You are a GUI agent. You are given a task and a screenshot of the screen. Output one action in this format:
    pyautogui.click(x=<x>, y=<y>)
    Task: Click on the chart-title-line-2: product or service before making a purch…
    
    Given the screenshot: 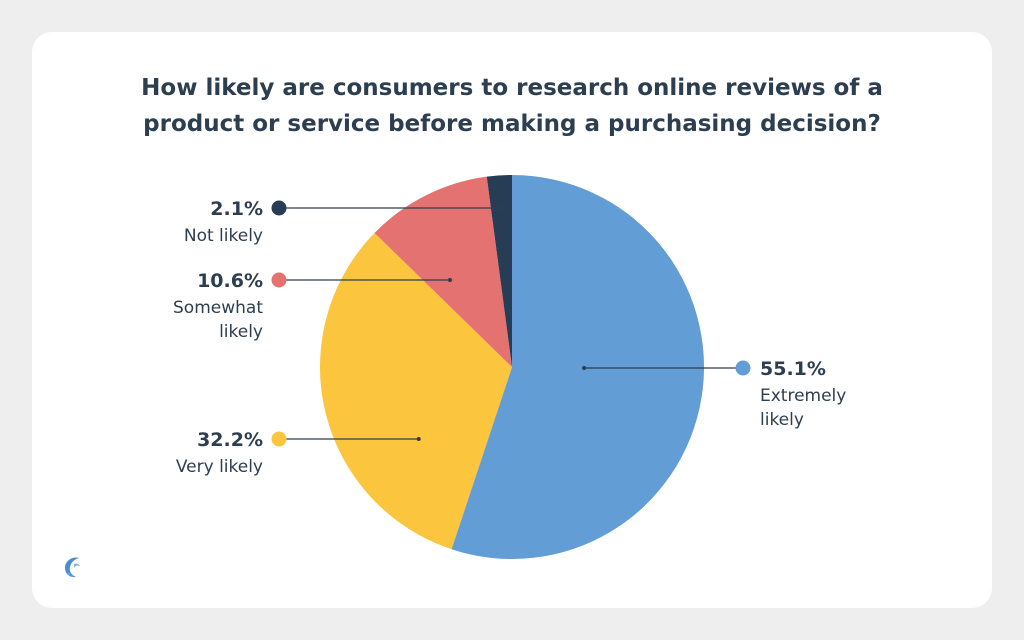 What is the action you would take?
    pyautogui.click(x=512, y=124)
    